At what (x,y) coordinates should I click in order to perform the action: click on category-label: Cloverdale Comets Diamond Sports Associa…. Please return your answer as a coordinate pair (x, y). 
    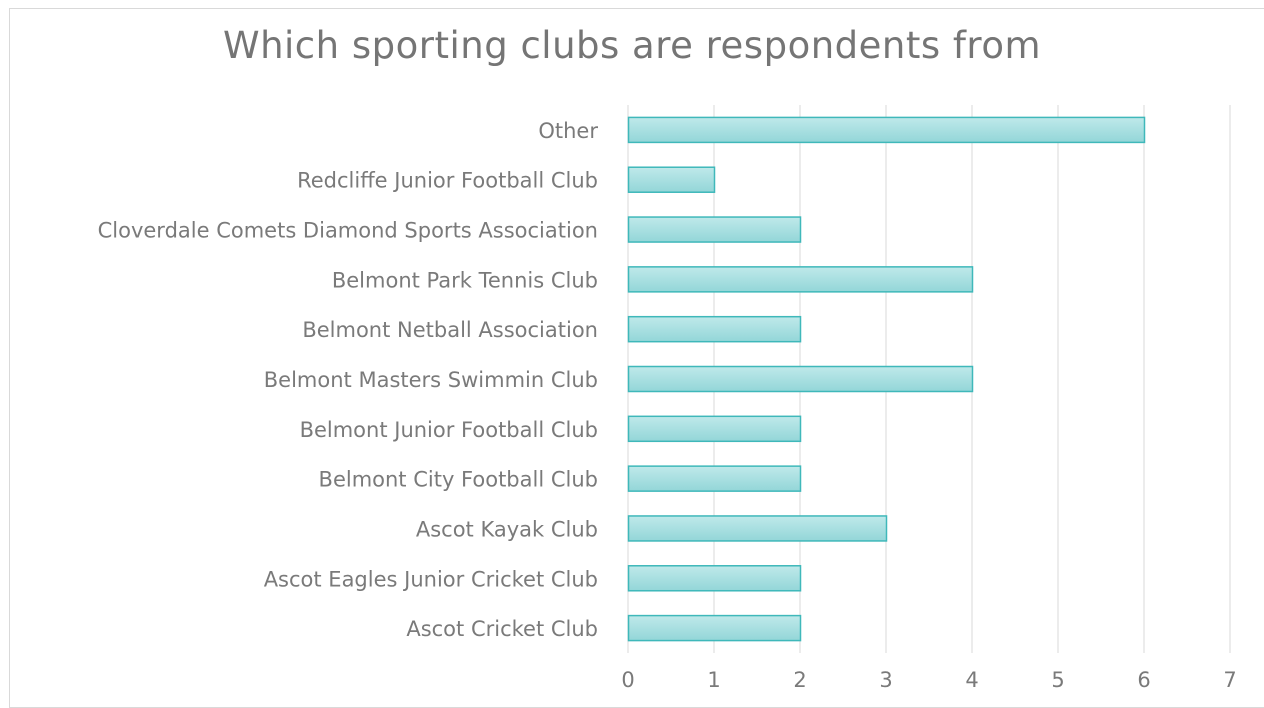
    Looking at the image, I should click on (348, 231).